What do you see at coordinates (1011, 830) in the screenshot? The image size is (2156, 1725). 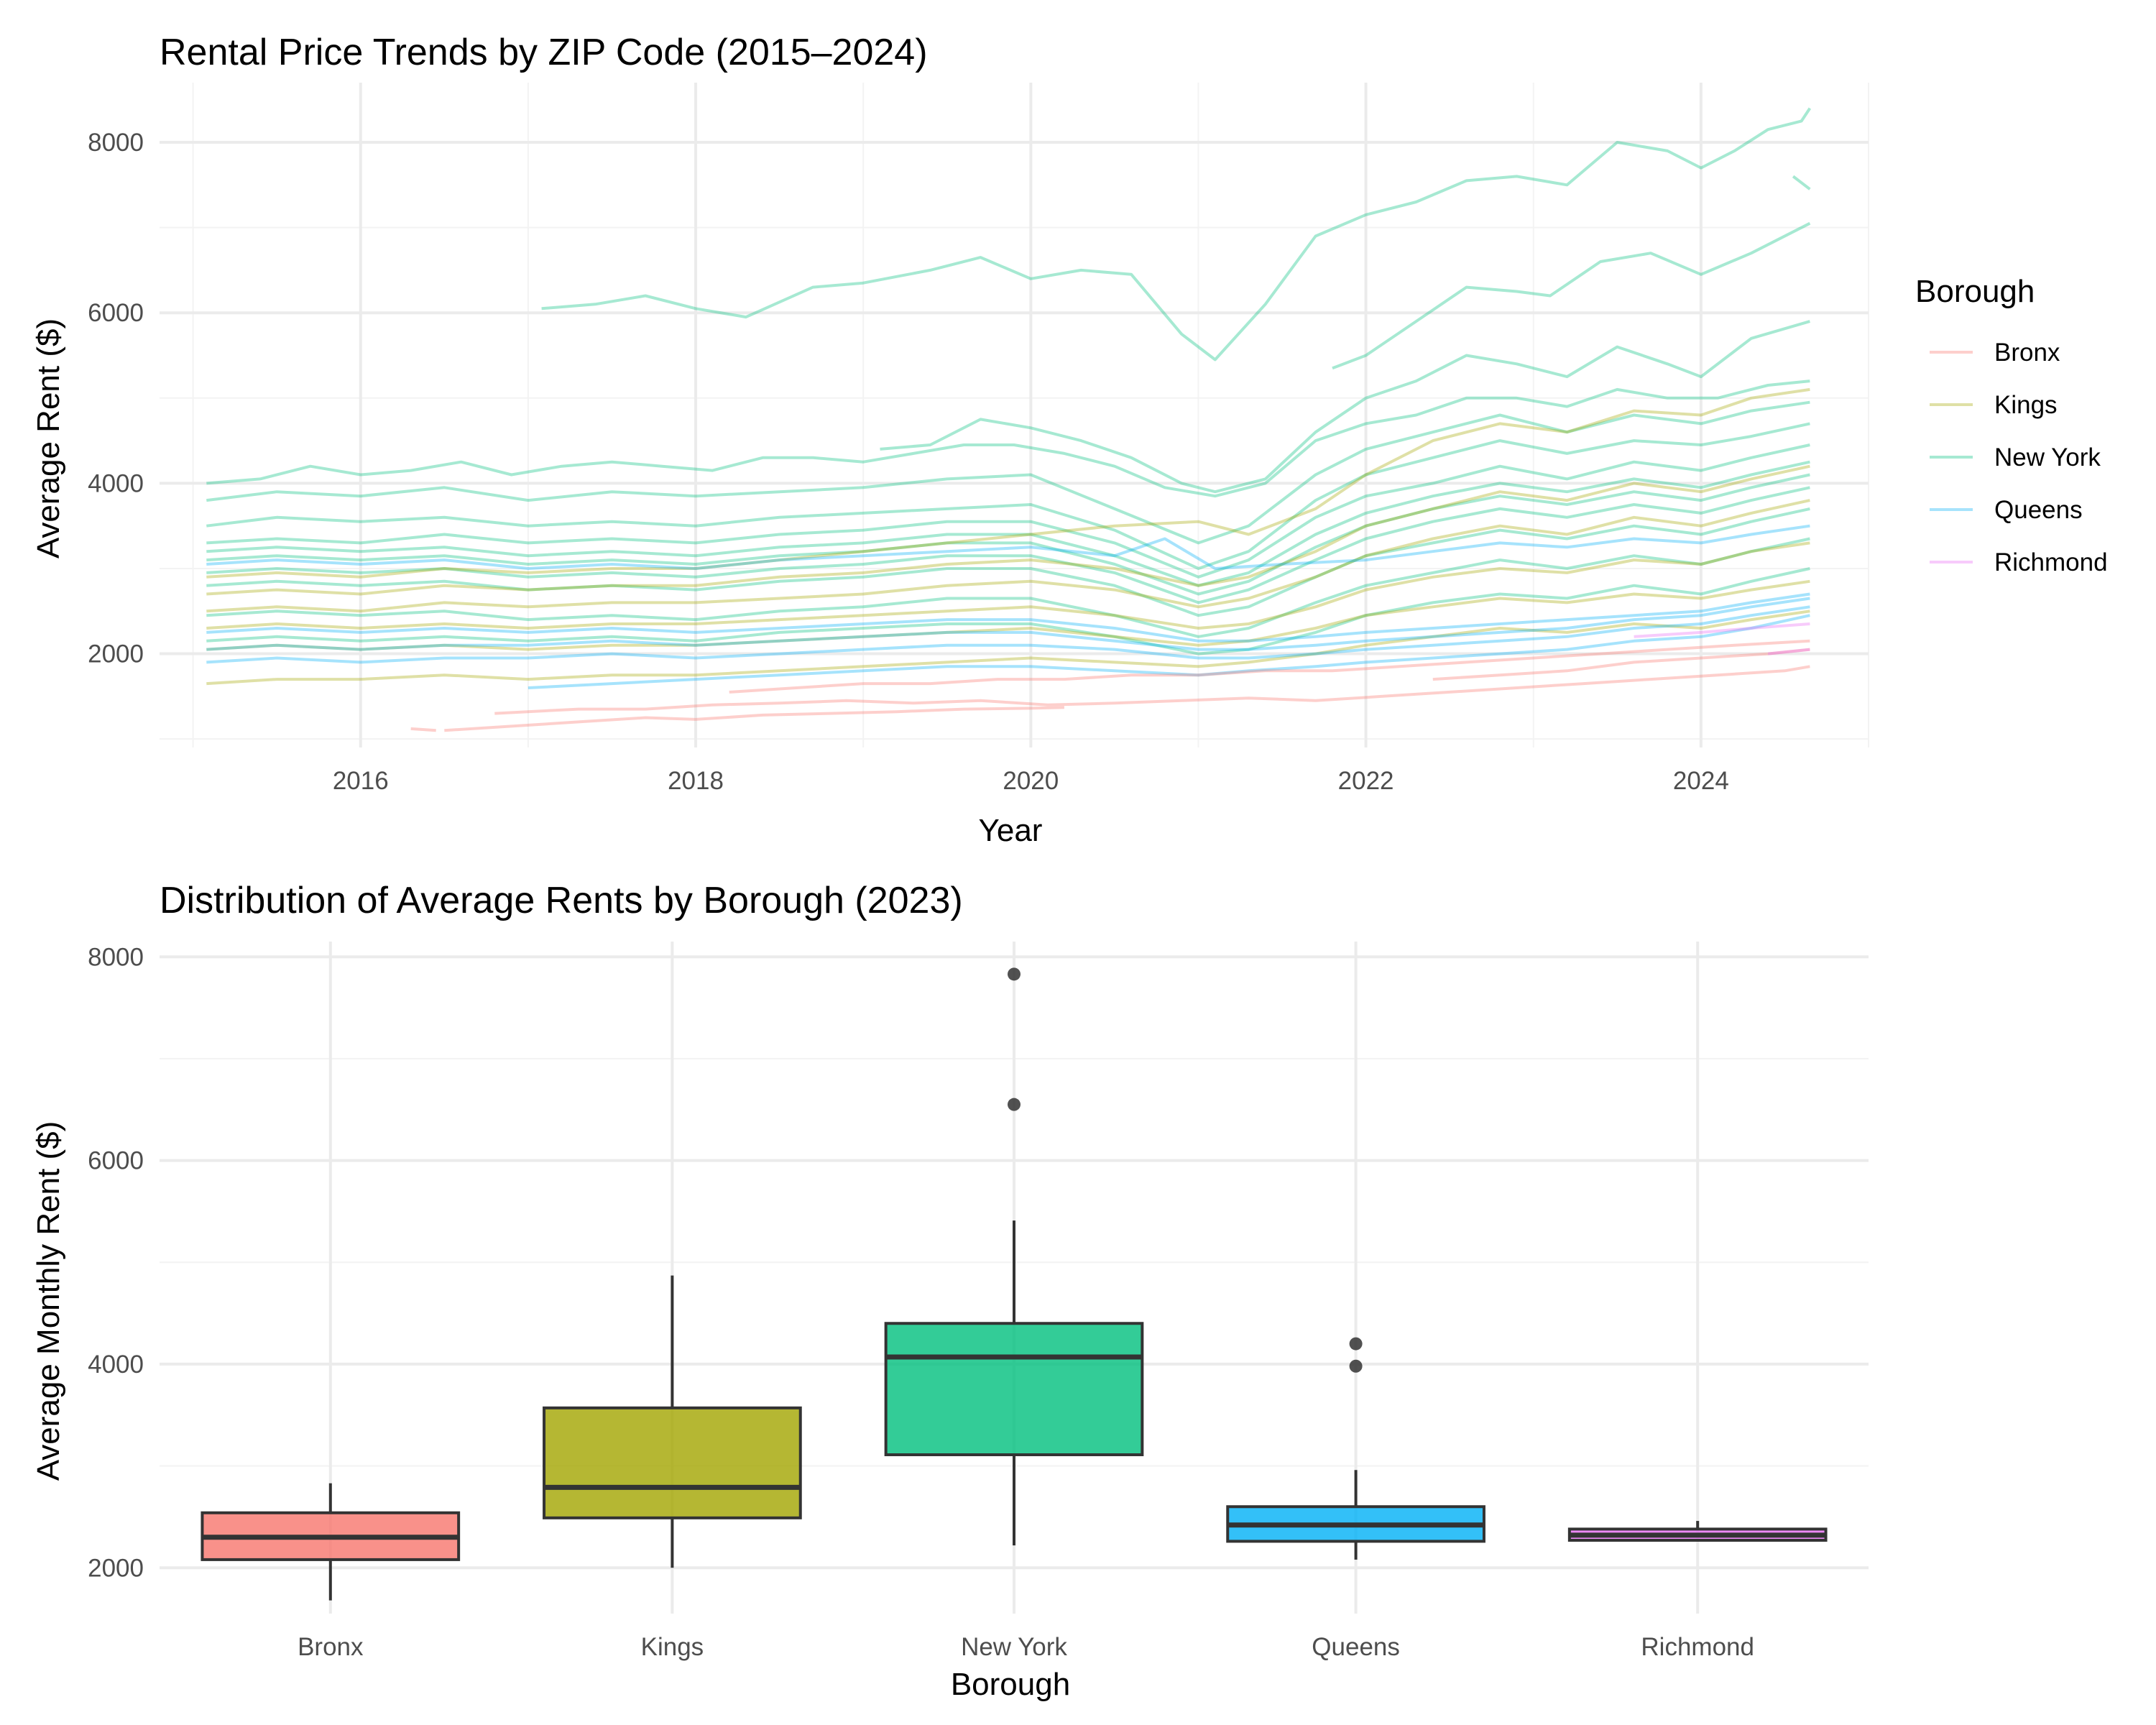 I see `trend-chart-x-axis-title: Year` at bounding box center [1011, 830].